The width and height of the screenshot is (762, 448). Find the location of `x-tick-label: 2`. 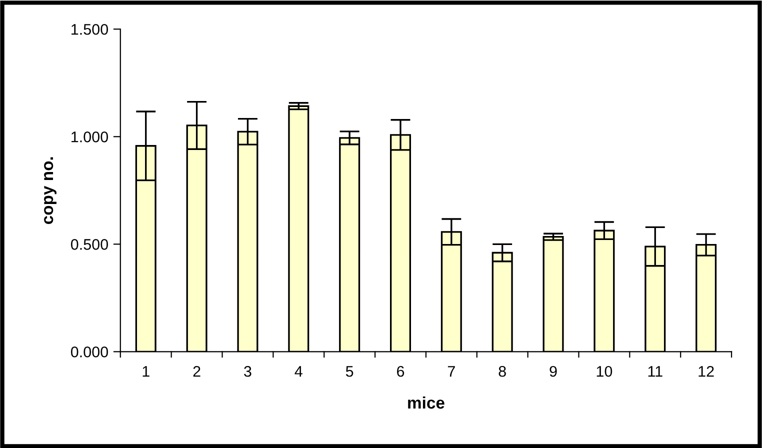

x-tick-label: 2 is located at coordinates (196, 371).